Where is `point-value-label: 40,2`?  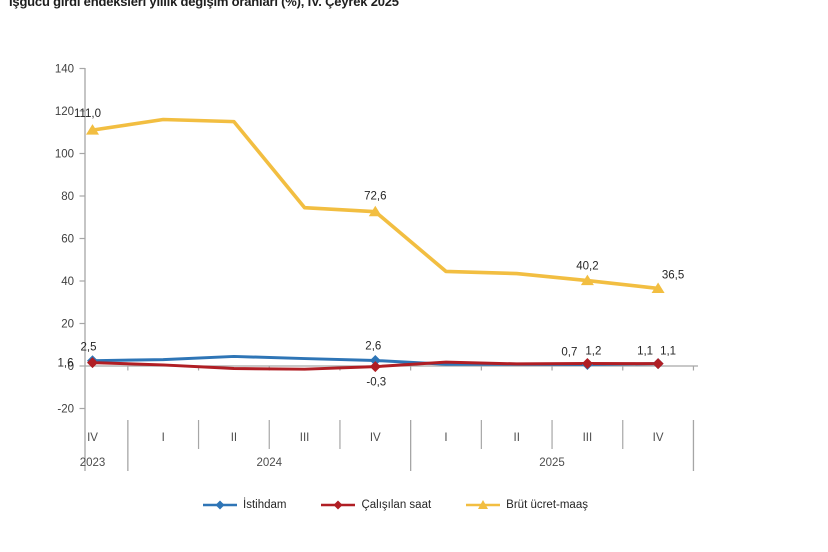 point-value-label: 40,2 is located at coordinates (587, 267).